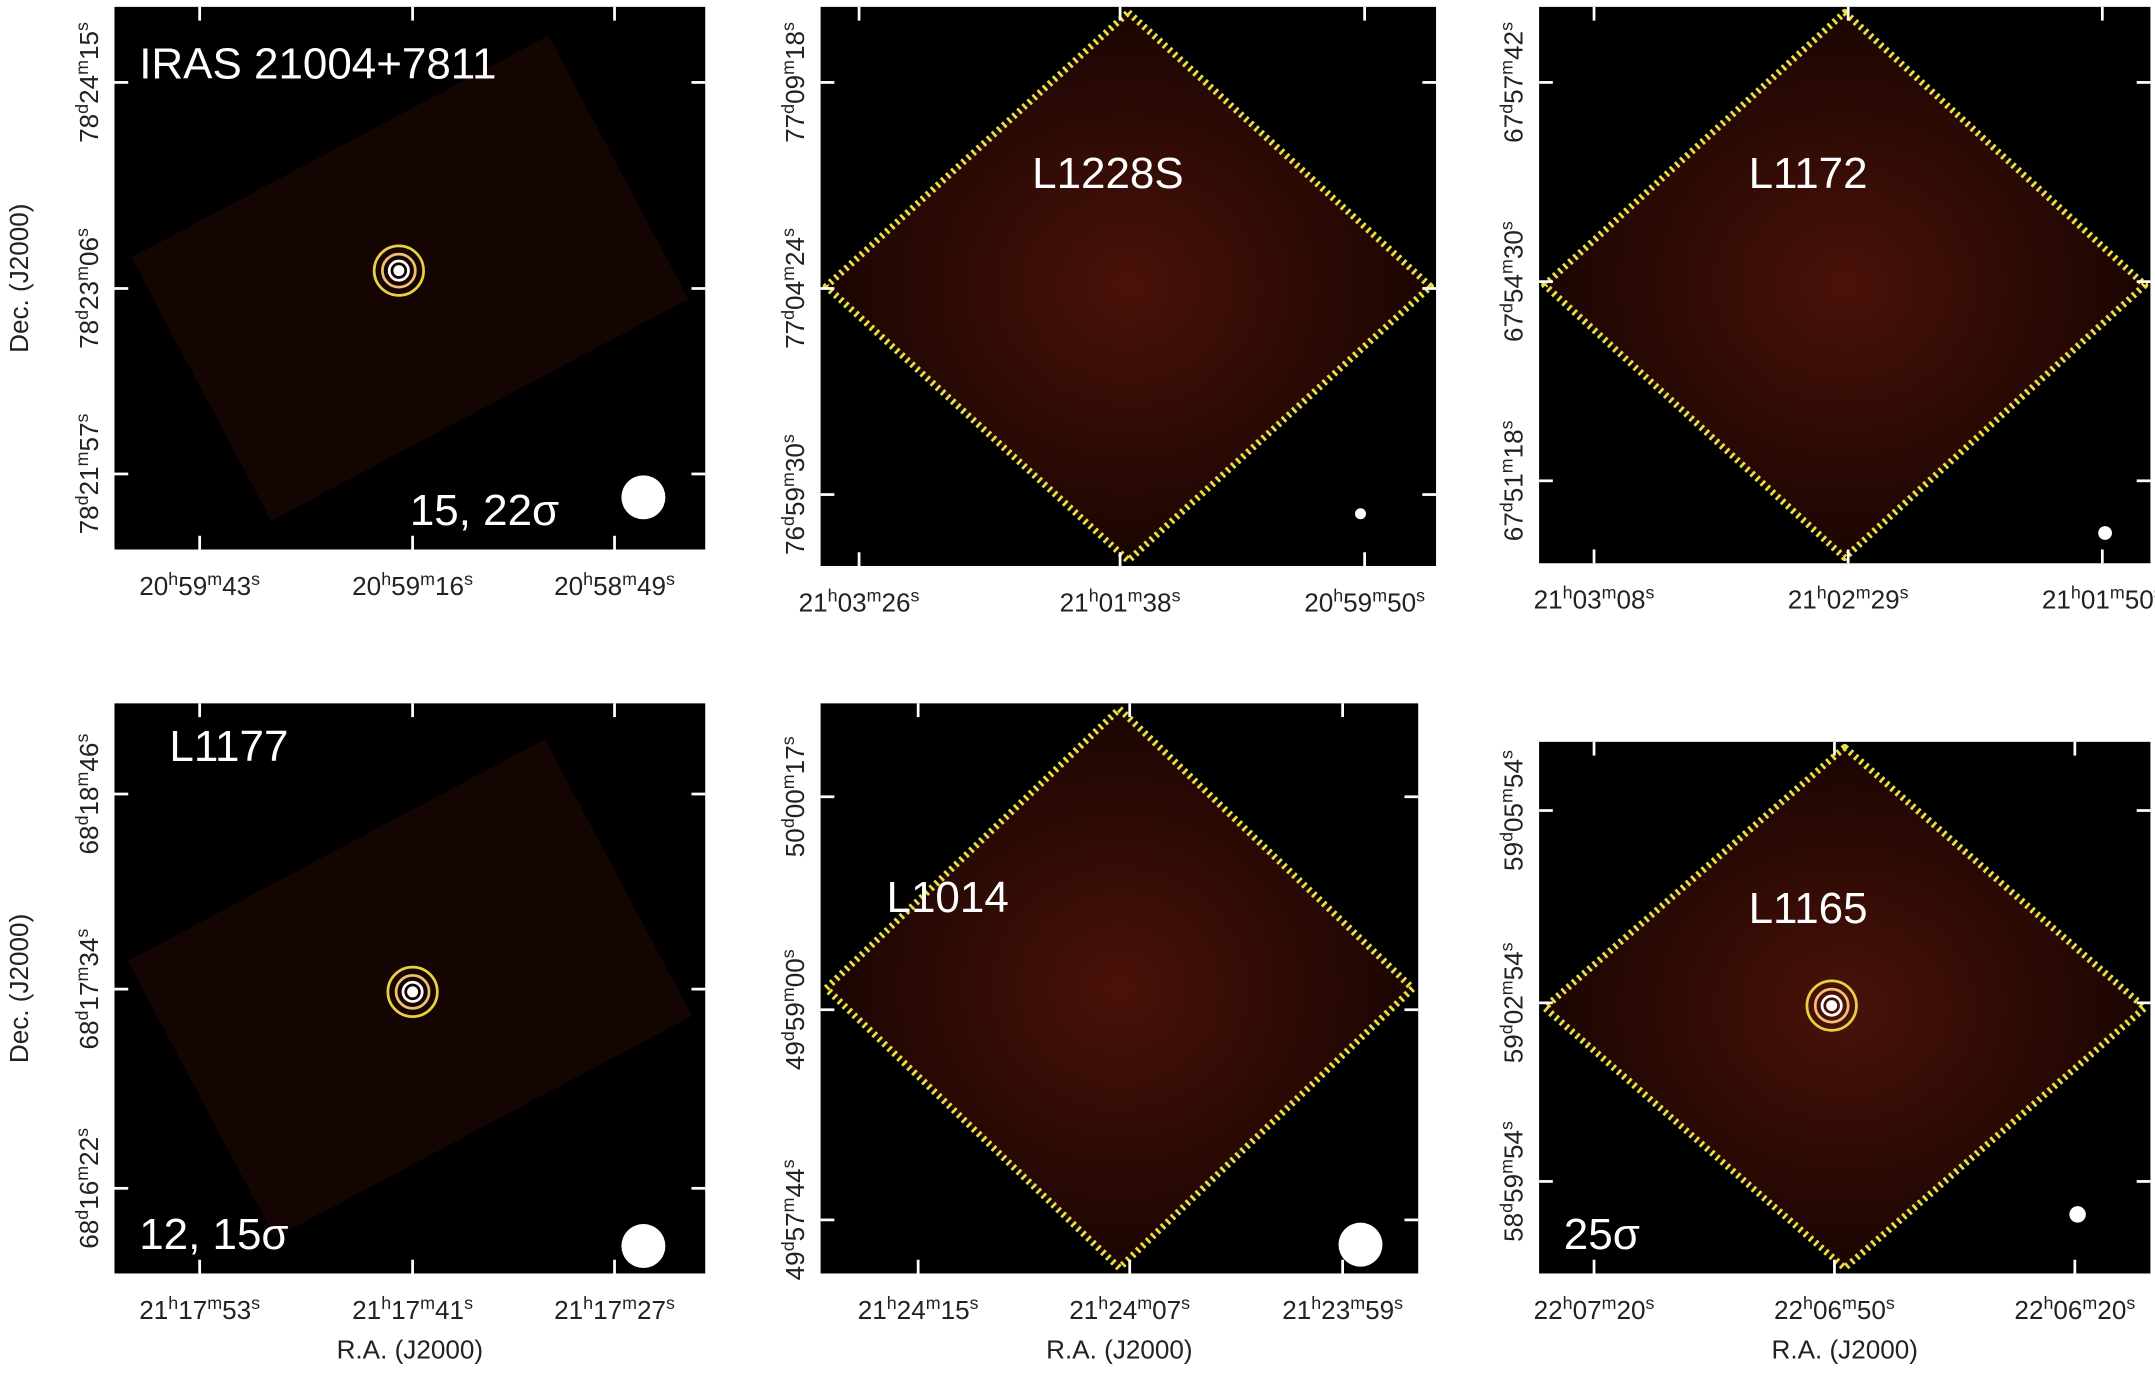 The width and height of the screenshot is (2155, 1393). What do you see at coordinates (1594, 1309) in the screenshot?
I see `ra-tick-label: 22h07m20s` at bounding box center [1594, 1309].